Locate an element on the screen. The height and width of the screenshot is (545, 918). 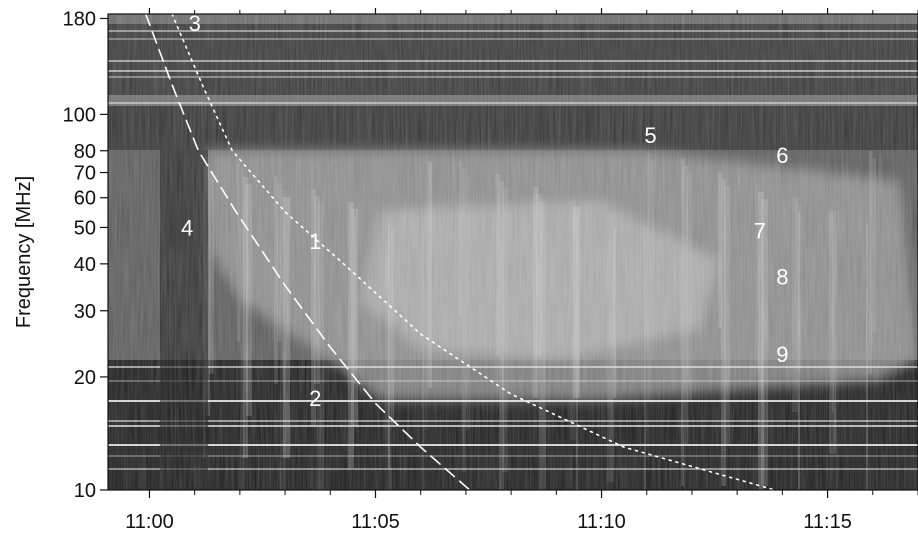
y-tick-label: 60 is located at coordinates (85, 199).